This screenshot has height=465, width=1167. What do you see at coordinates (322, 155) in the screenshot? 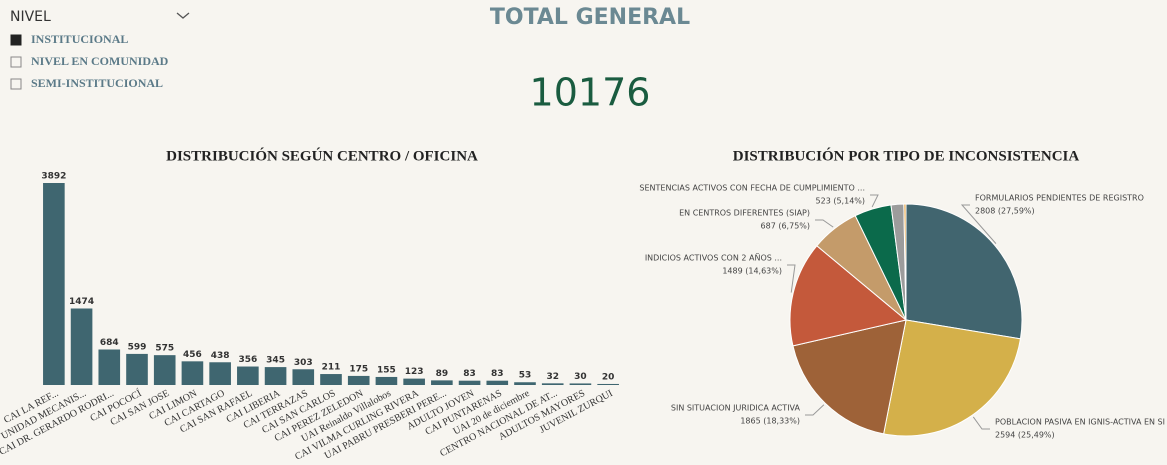
I see `bar-chart-title: DISTRIBUCIÓN SEGÚN CENTRO / OFICINA` at bounding box center [322, 155].